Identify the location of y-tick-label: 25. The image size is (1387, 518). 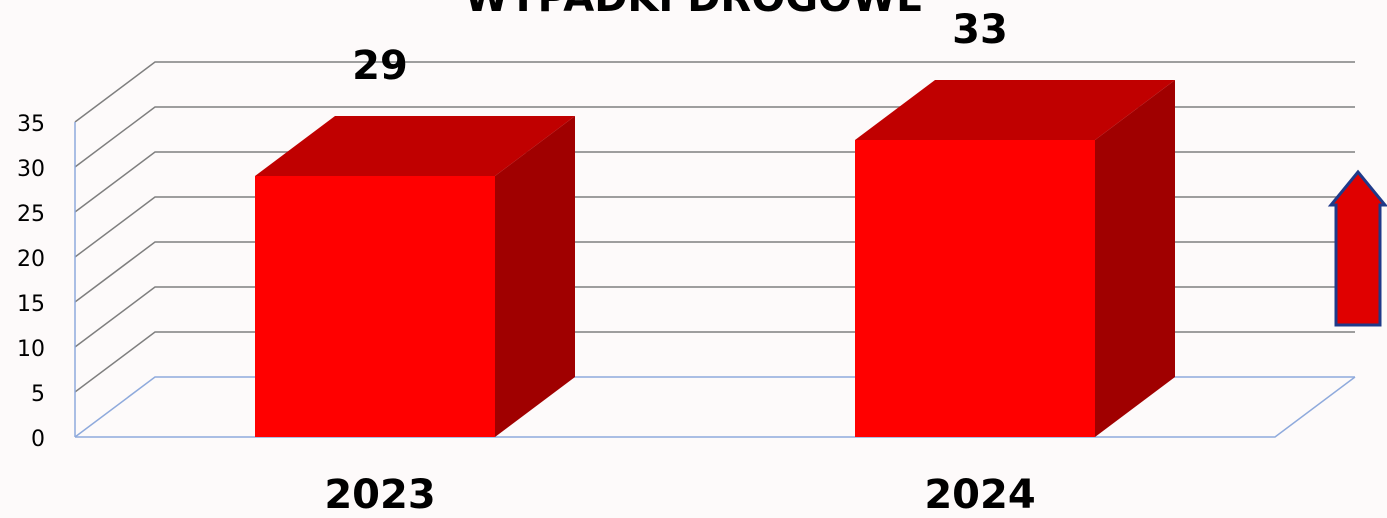
(31, 214).